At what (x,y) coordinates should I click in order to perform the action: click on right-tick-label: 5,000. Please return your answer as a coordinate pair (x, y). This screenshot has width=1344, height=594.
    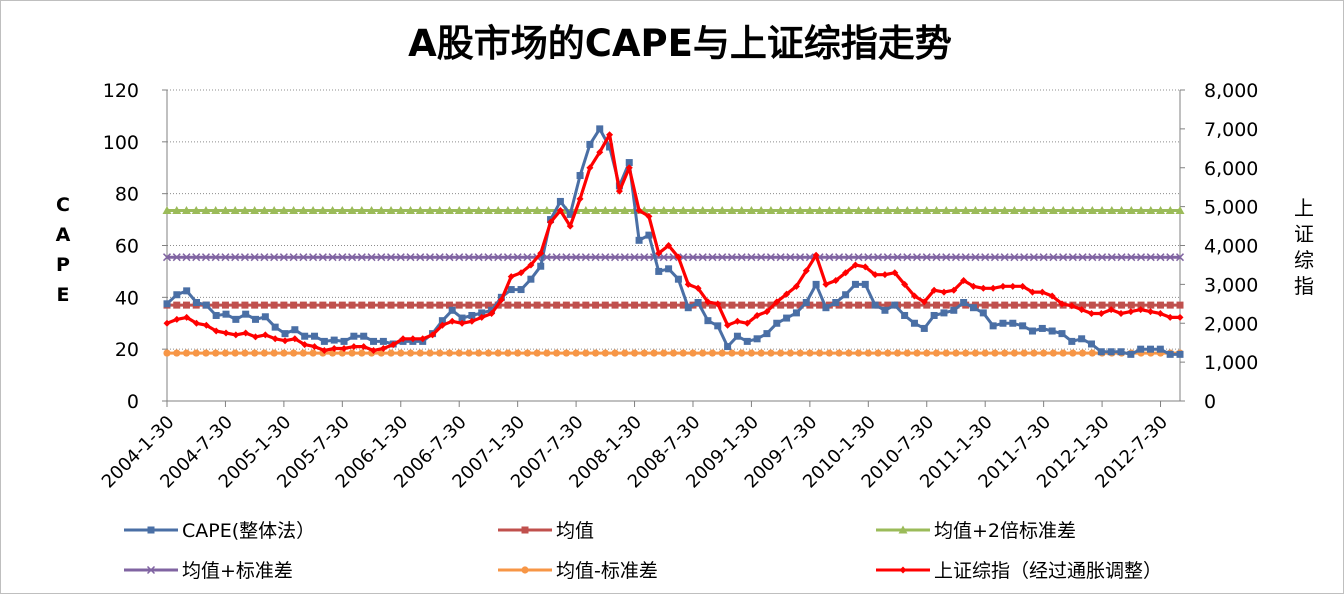
    Looking at the image, I should click on (1231, 208).